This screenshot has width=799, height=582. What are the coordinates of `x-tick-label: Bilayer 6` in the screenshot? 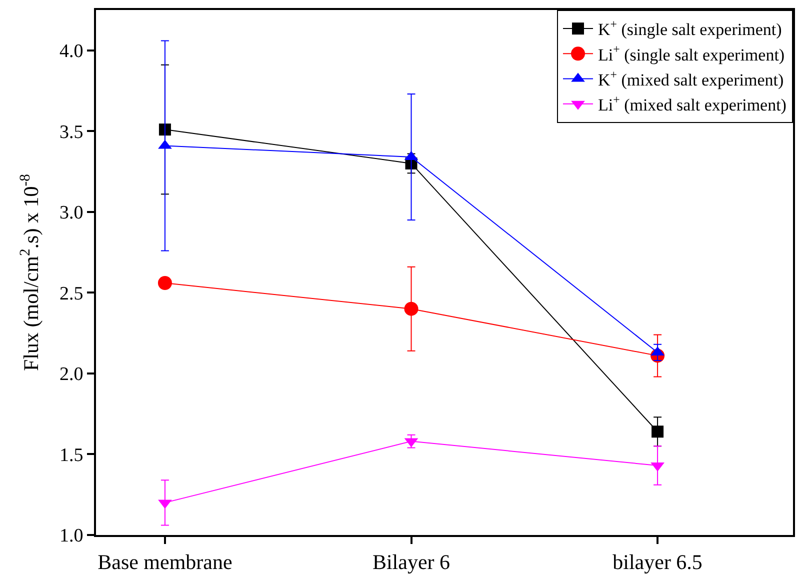 It's located at (411, 562).